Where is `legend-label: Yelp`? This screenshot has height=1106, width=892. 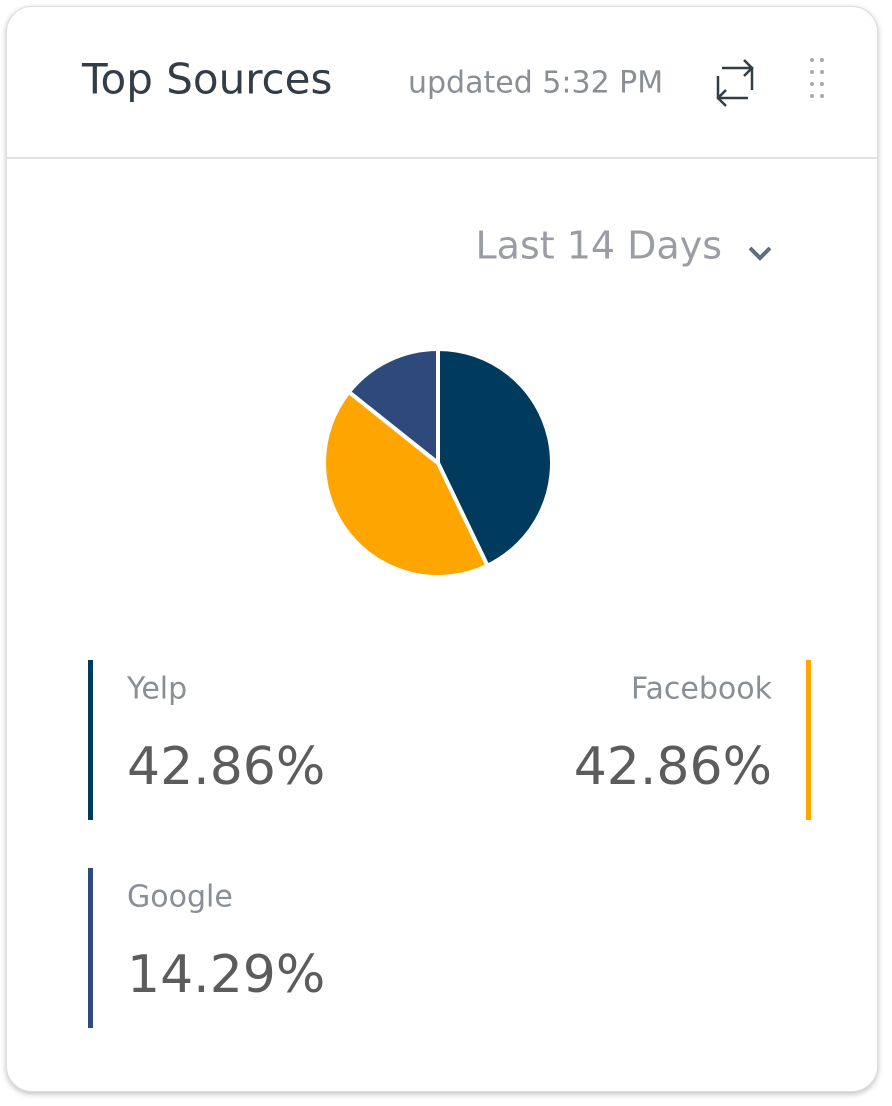 legend-label: Yelp is located at coordinates (156, 689).